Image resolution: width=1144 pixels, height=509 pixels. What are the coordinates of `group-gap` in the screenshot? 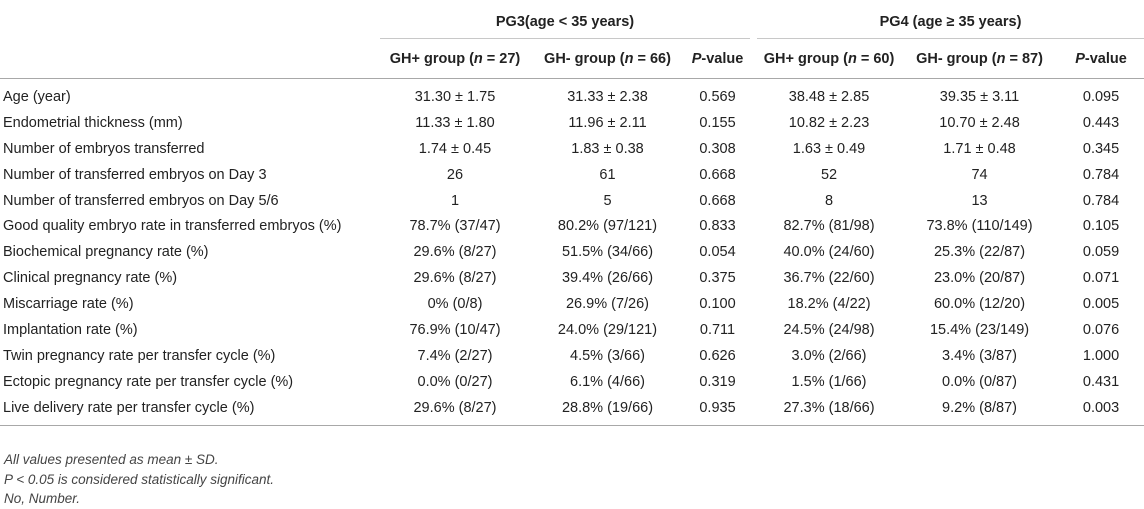 It's located at (753, 22).